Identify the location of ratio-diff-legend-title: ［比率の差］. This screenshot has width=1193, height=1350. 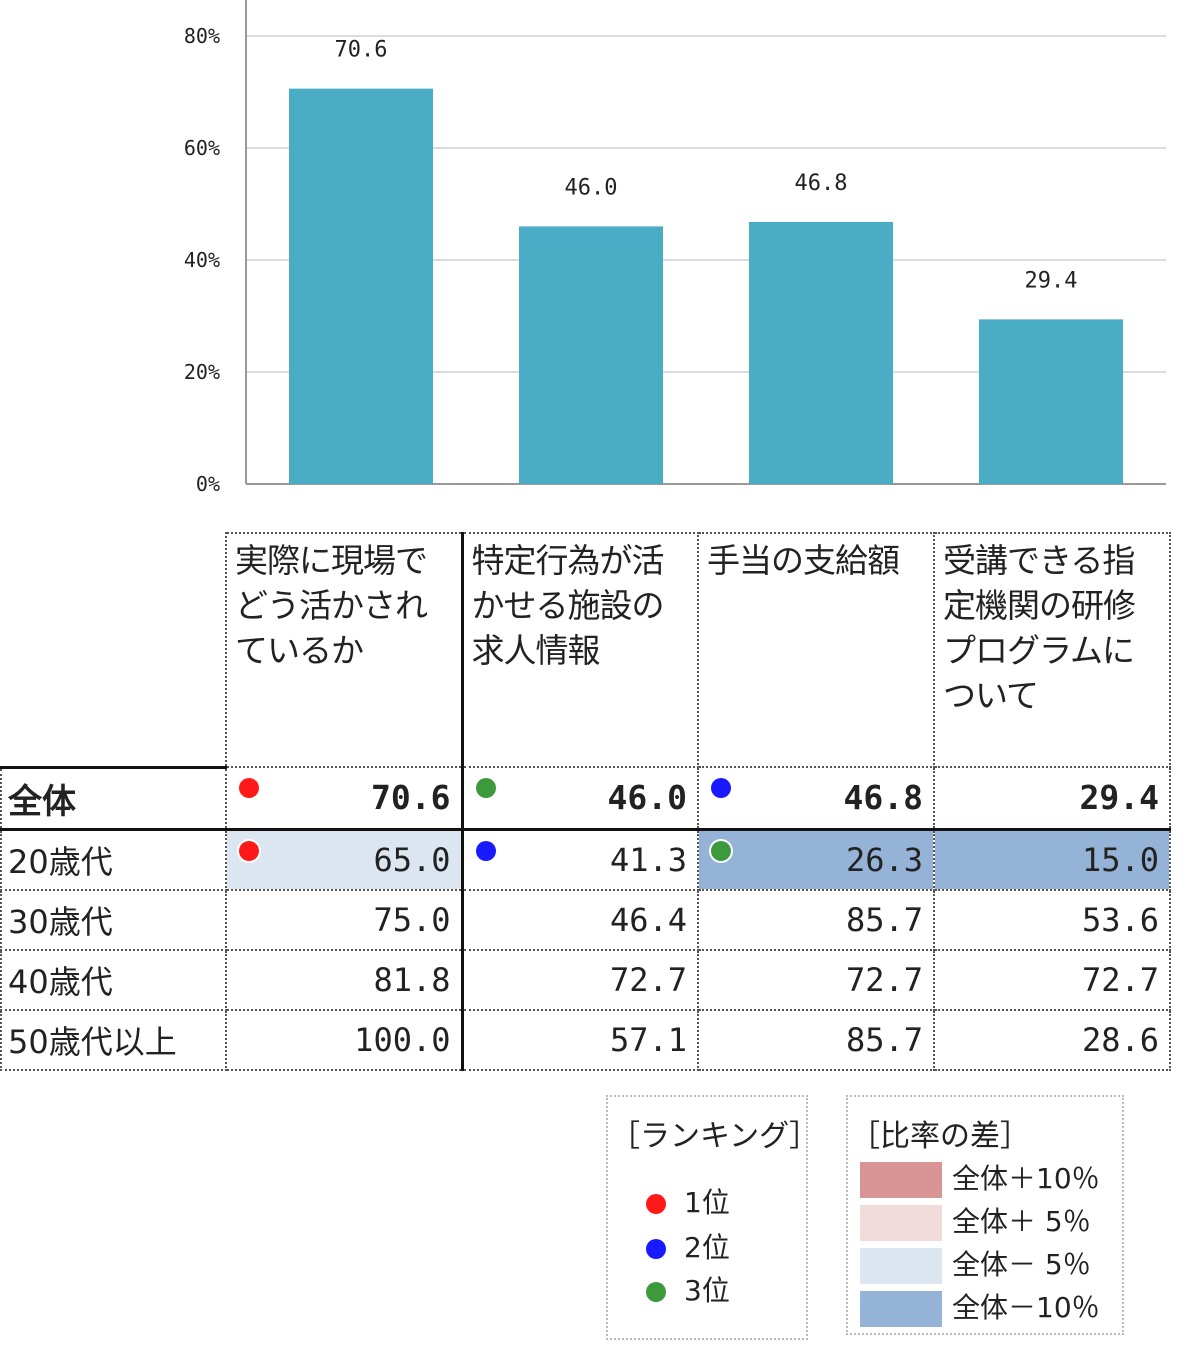
(940, 1136).